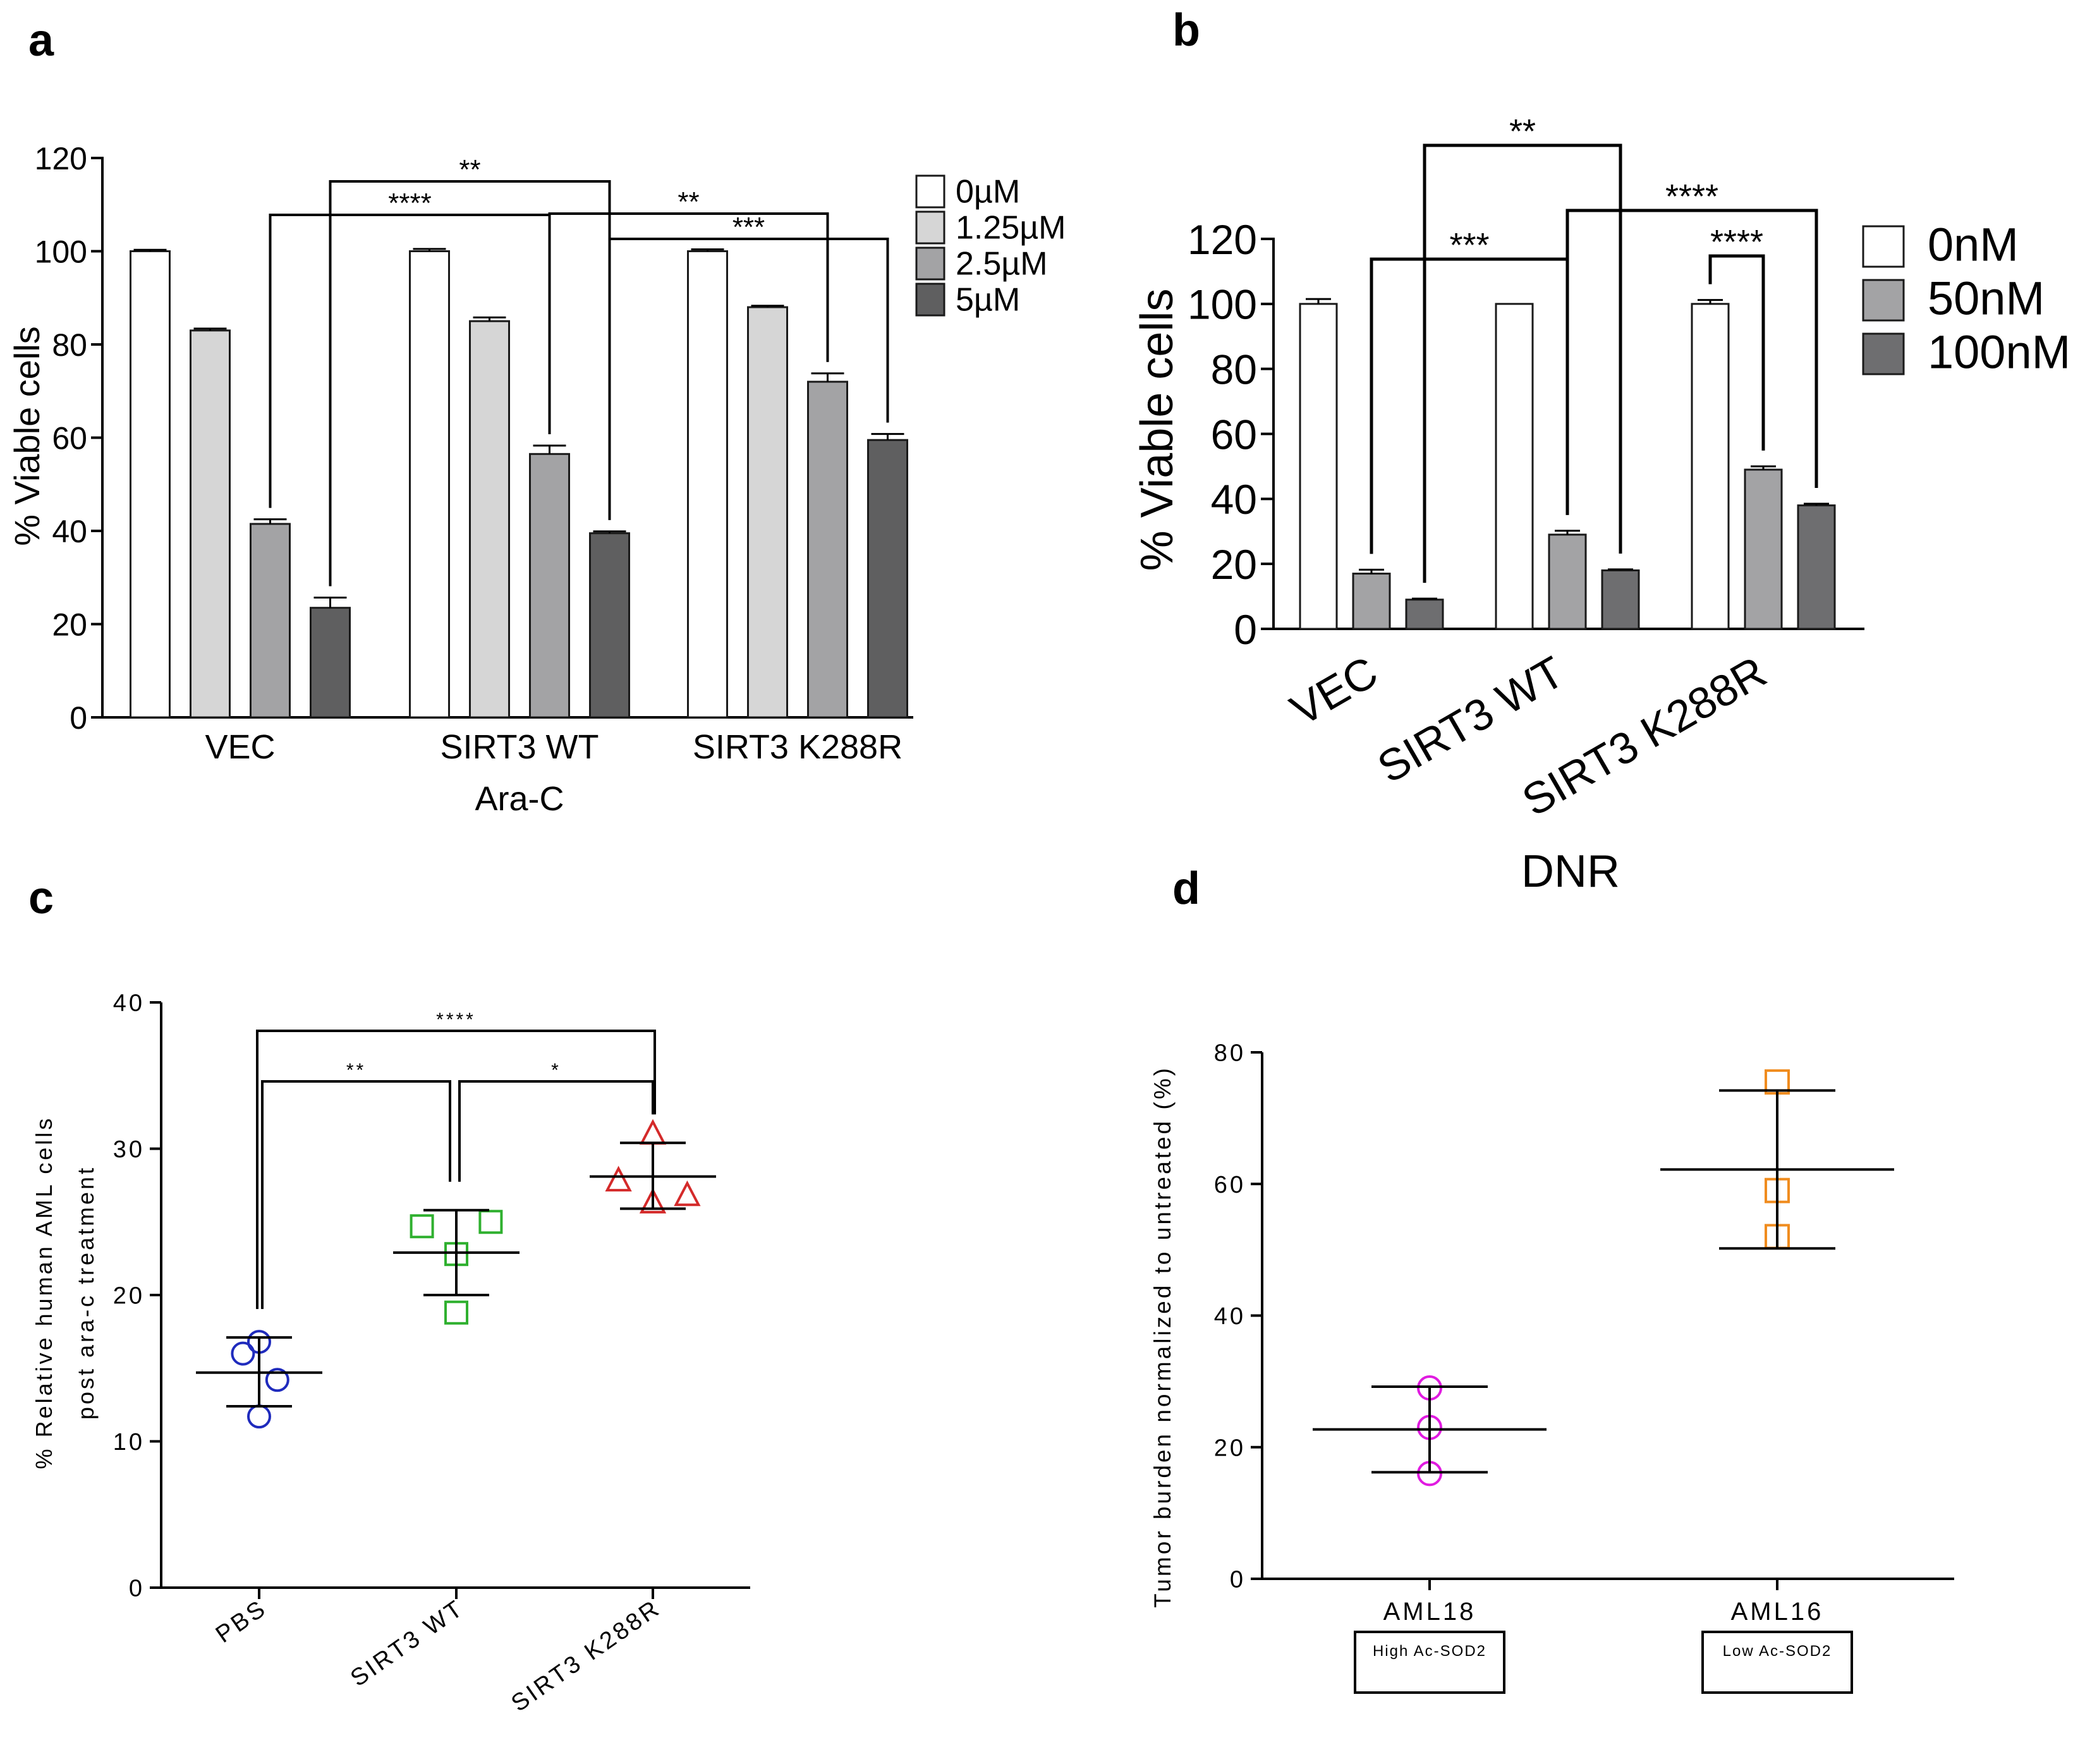 The image size is (2085, 1764). What do you see at coordinates (86, 1292) in the screenshot?
I see `y-axis-title: post ara-c treatment` at bounding box center [86, 1292].